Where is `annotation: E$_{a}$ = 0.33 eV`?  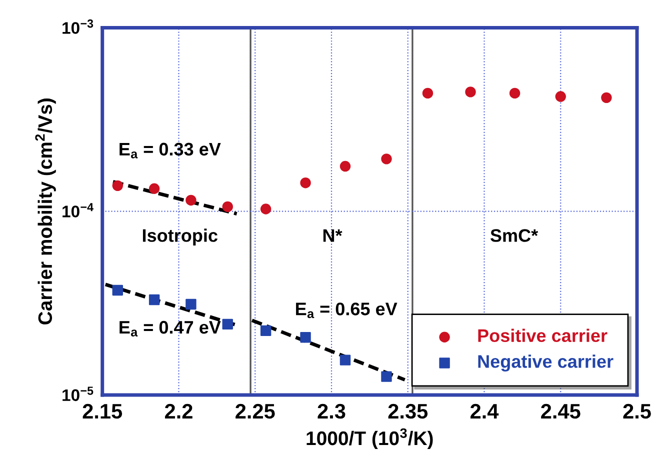 annotation: E$_{a}$ = 0.33 eV is located at coordinates (170, 150).